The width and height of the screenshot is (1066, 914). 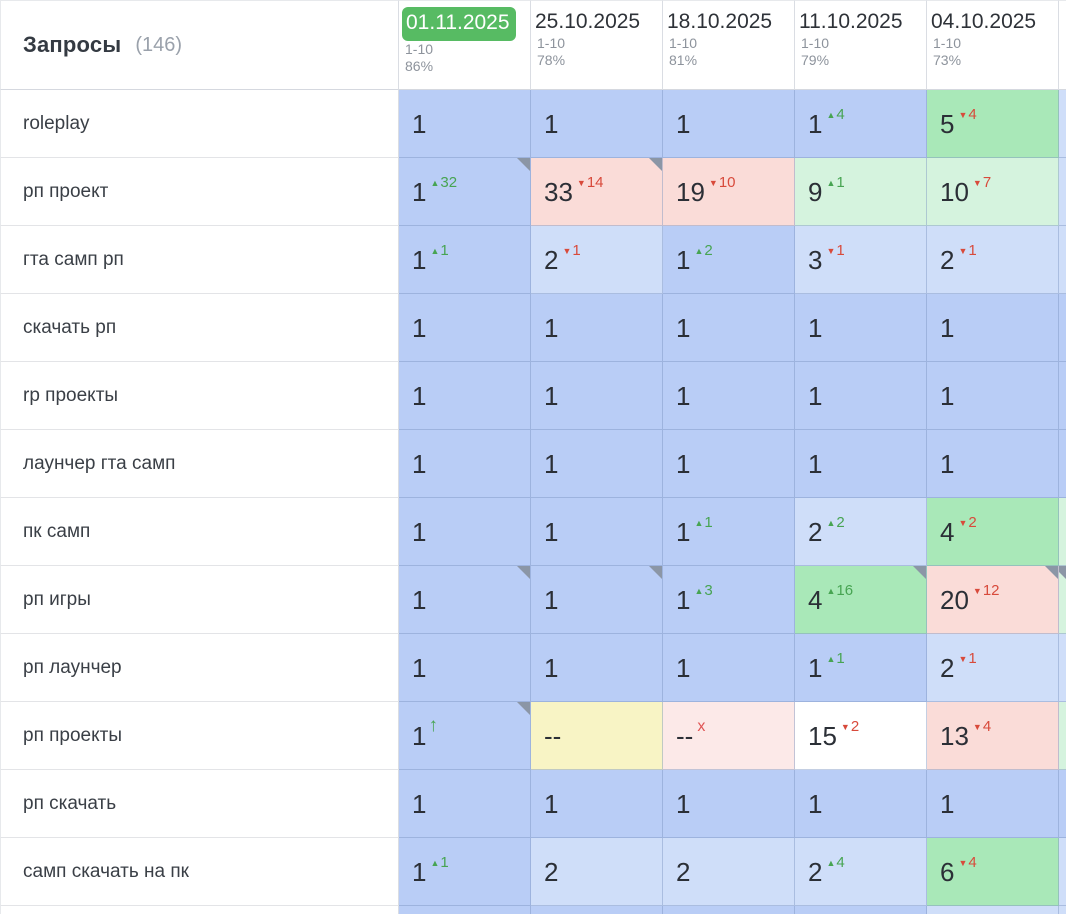 What do you see at coordinates (459, 24) in the screenshot?
I see `selected-date-badge: 01.11.2025` at bounding box center [459, 24].